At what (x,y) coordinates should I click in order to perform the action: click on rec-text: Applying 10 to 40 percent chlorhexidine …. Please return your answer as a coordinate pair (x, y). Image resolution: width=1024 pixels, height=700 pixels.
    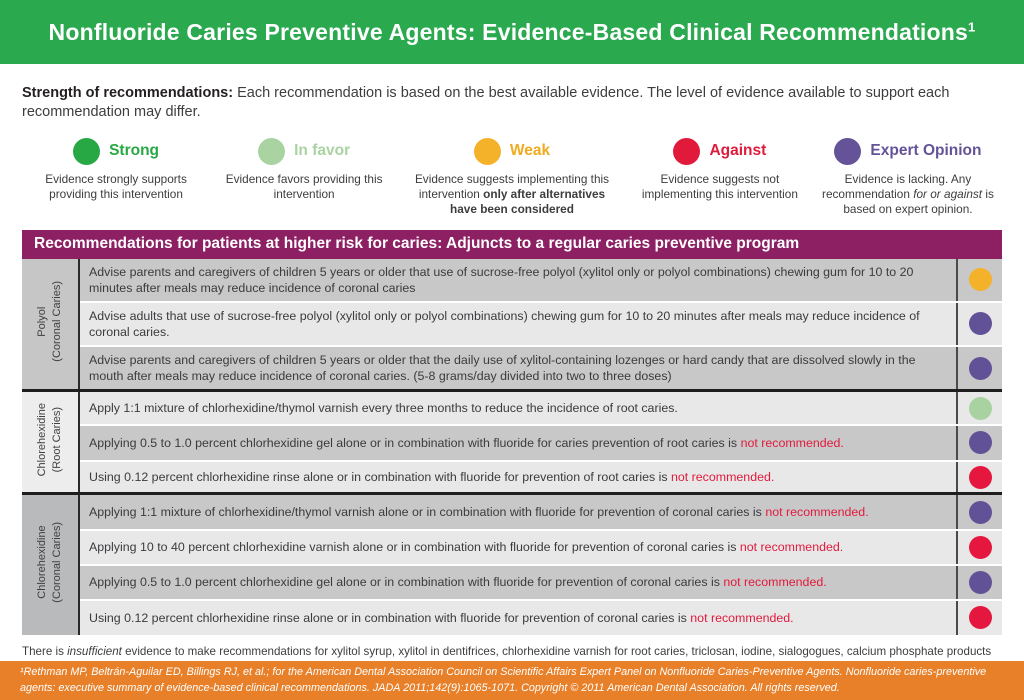
    Looking at the image, I should click on (414, 547).